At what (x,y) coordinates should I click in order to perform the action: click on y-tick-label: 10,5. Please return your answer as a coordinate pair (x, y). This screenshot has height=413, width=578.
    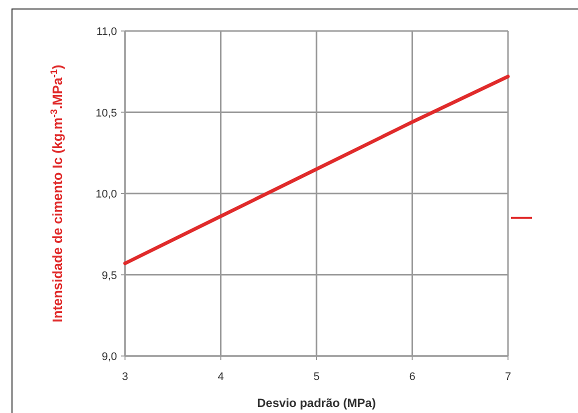
    Looking at the image, I should click on (106, 113).